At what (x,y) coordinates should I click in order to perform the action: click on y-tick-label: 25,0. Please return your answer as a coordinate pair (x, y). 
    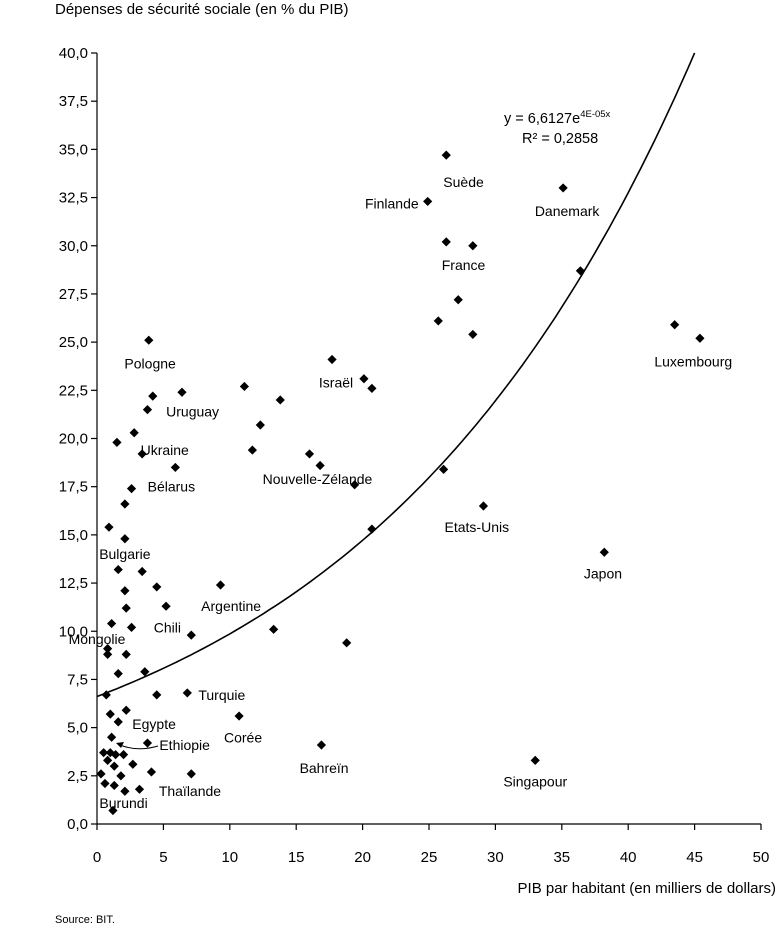
    Looking at the image, I should click on (73, 342).